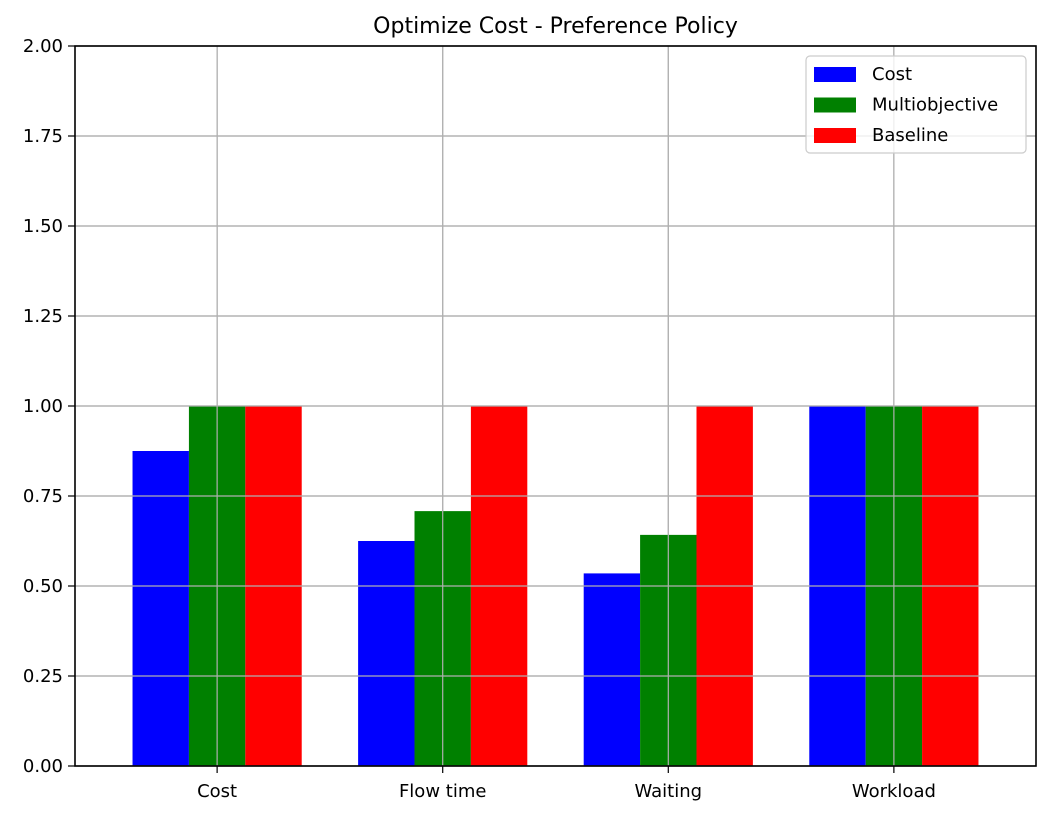  What do you see at coordinates (43, 586) in the screenshot?
I see `y-tick-label: 0.50` at bounding box center [43, 586].